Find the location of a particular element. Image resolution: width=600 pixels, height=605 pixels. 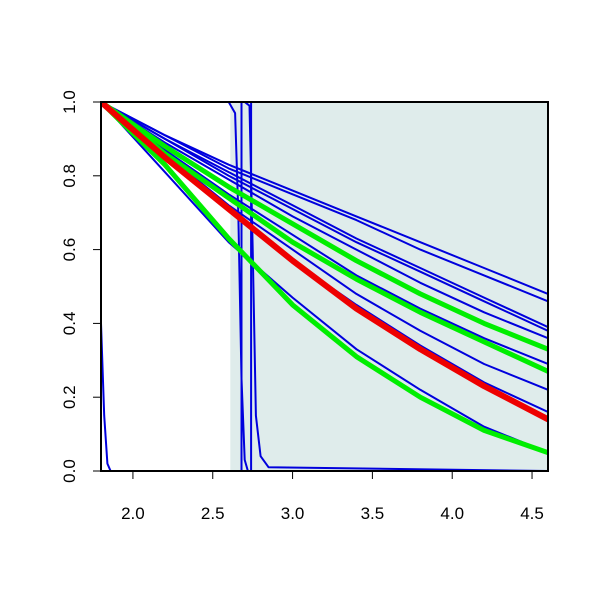

x-tick-label: 2.0 is located at coordinates (133, 513).